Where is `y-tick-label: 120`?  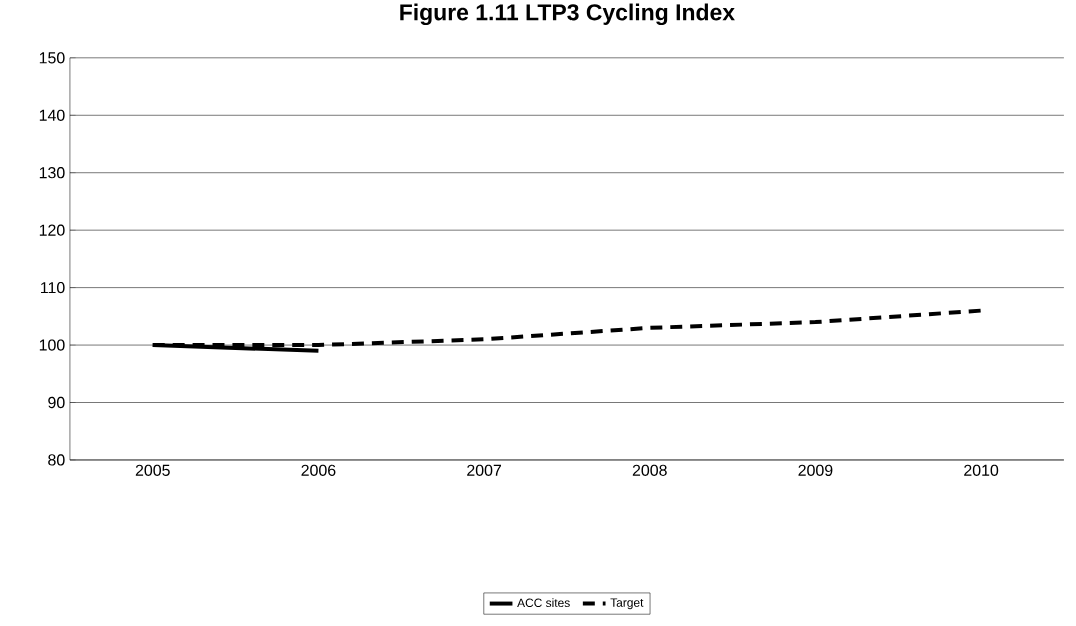
y-tick-label: 120 is located at coordinates (52, 230).